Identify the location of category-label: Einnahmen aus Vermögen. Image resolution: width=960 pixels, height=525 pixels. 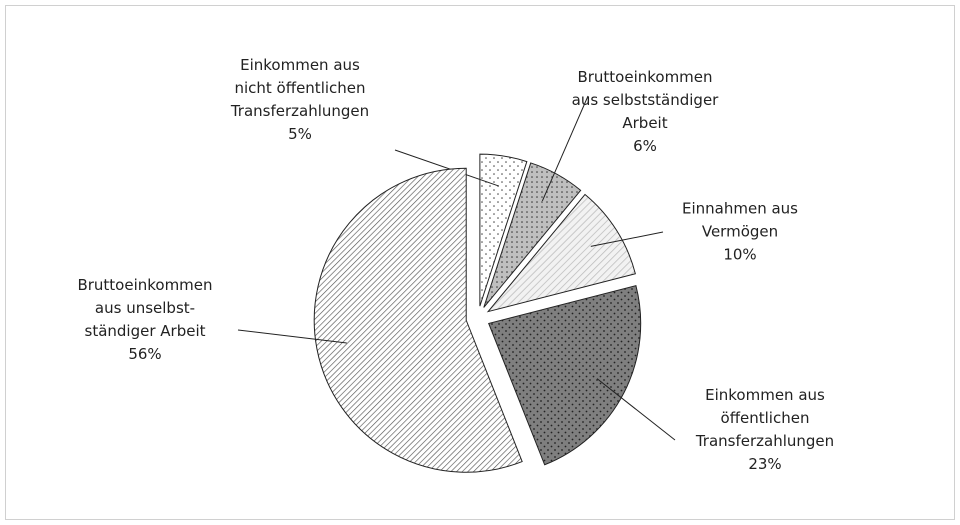
(740, 220).